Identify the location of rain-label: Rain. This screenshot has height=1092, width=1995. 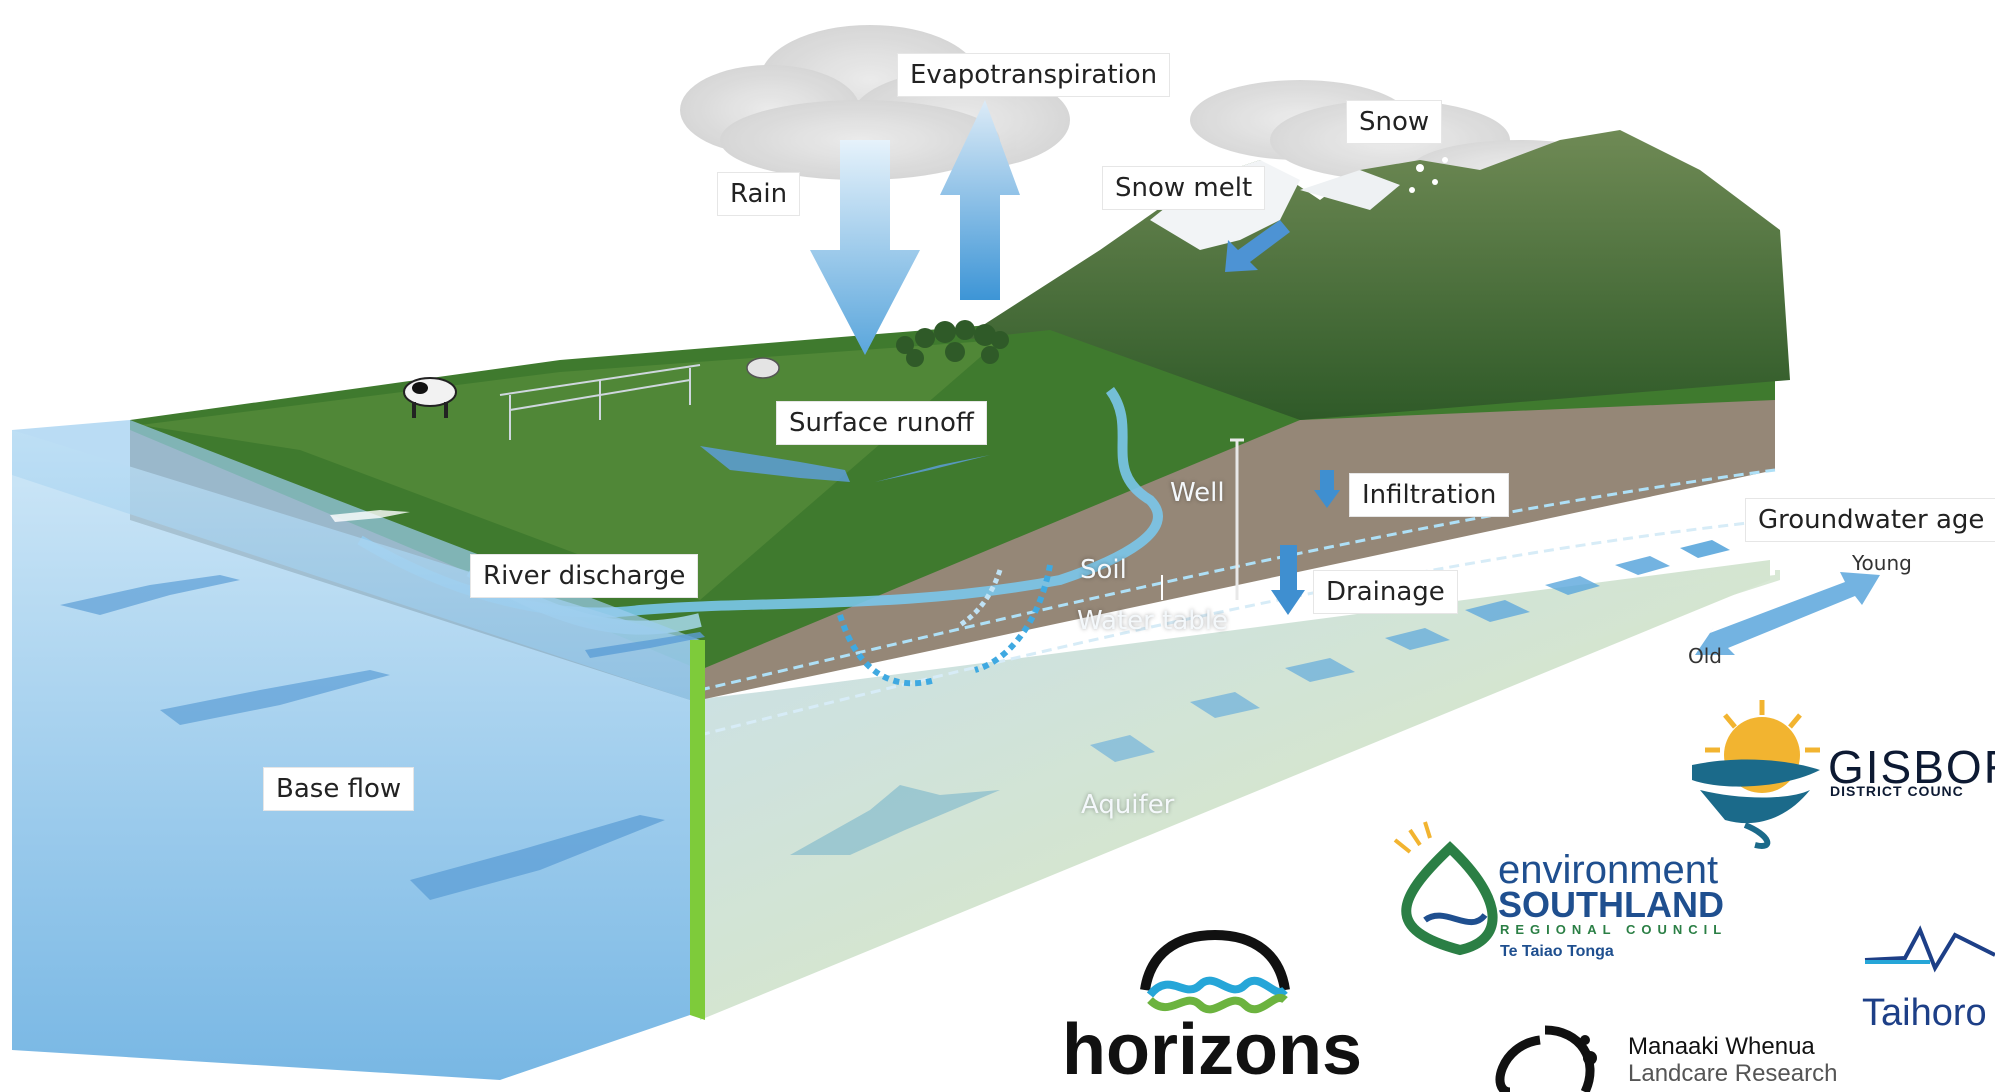
(759, 194).